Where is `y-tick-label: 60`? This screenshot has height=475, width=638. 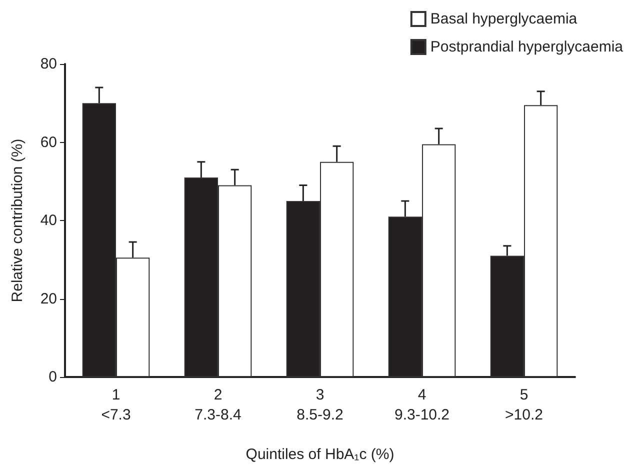 y-tick-label: 60 is located at coordinates (48, 142).